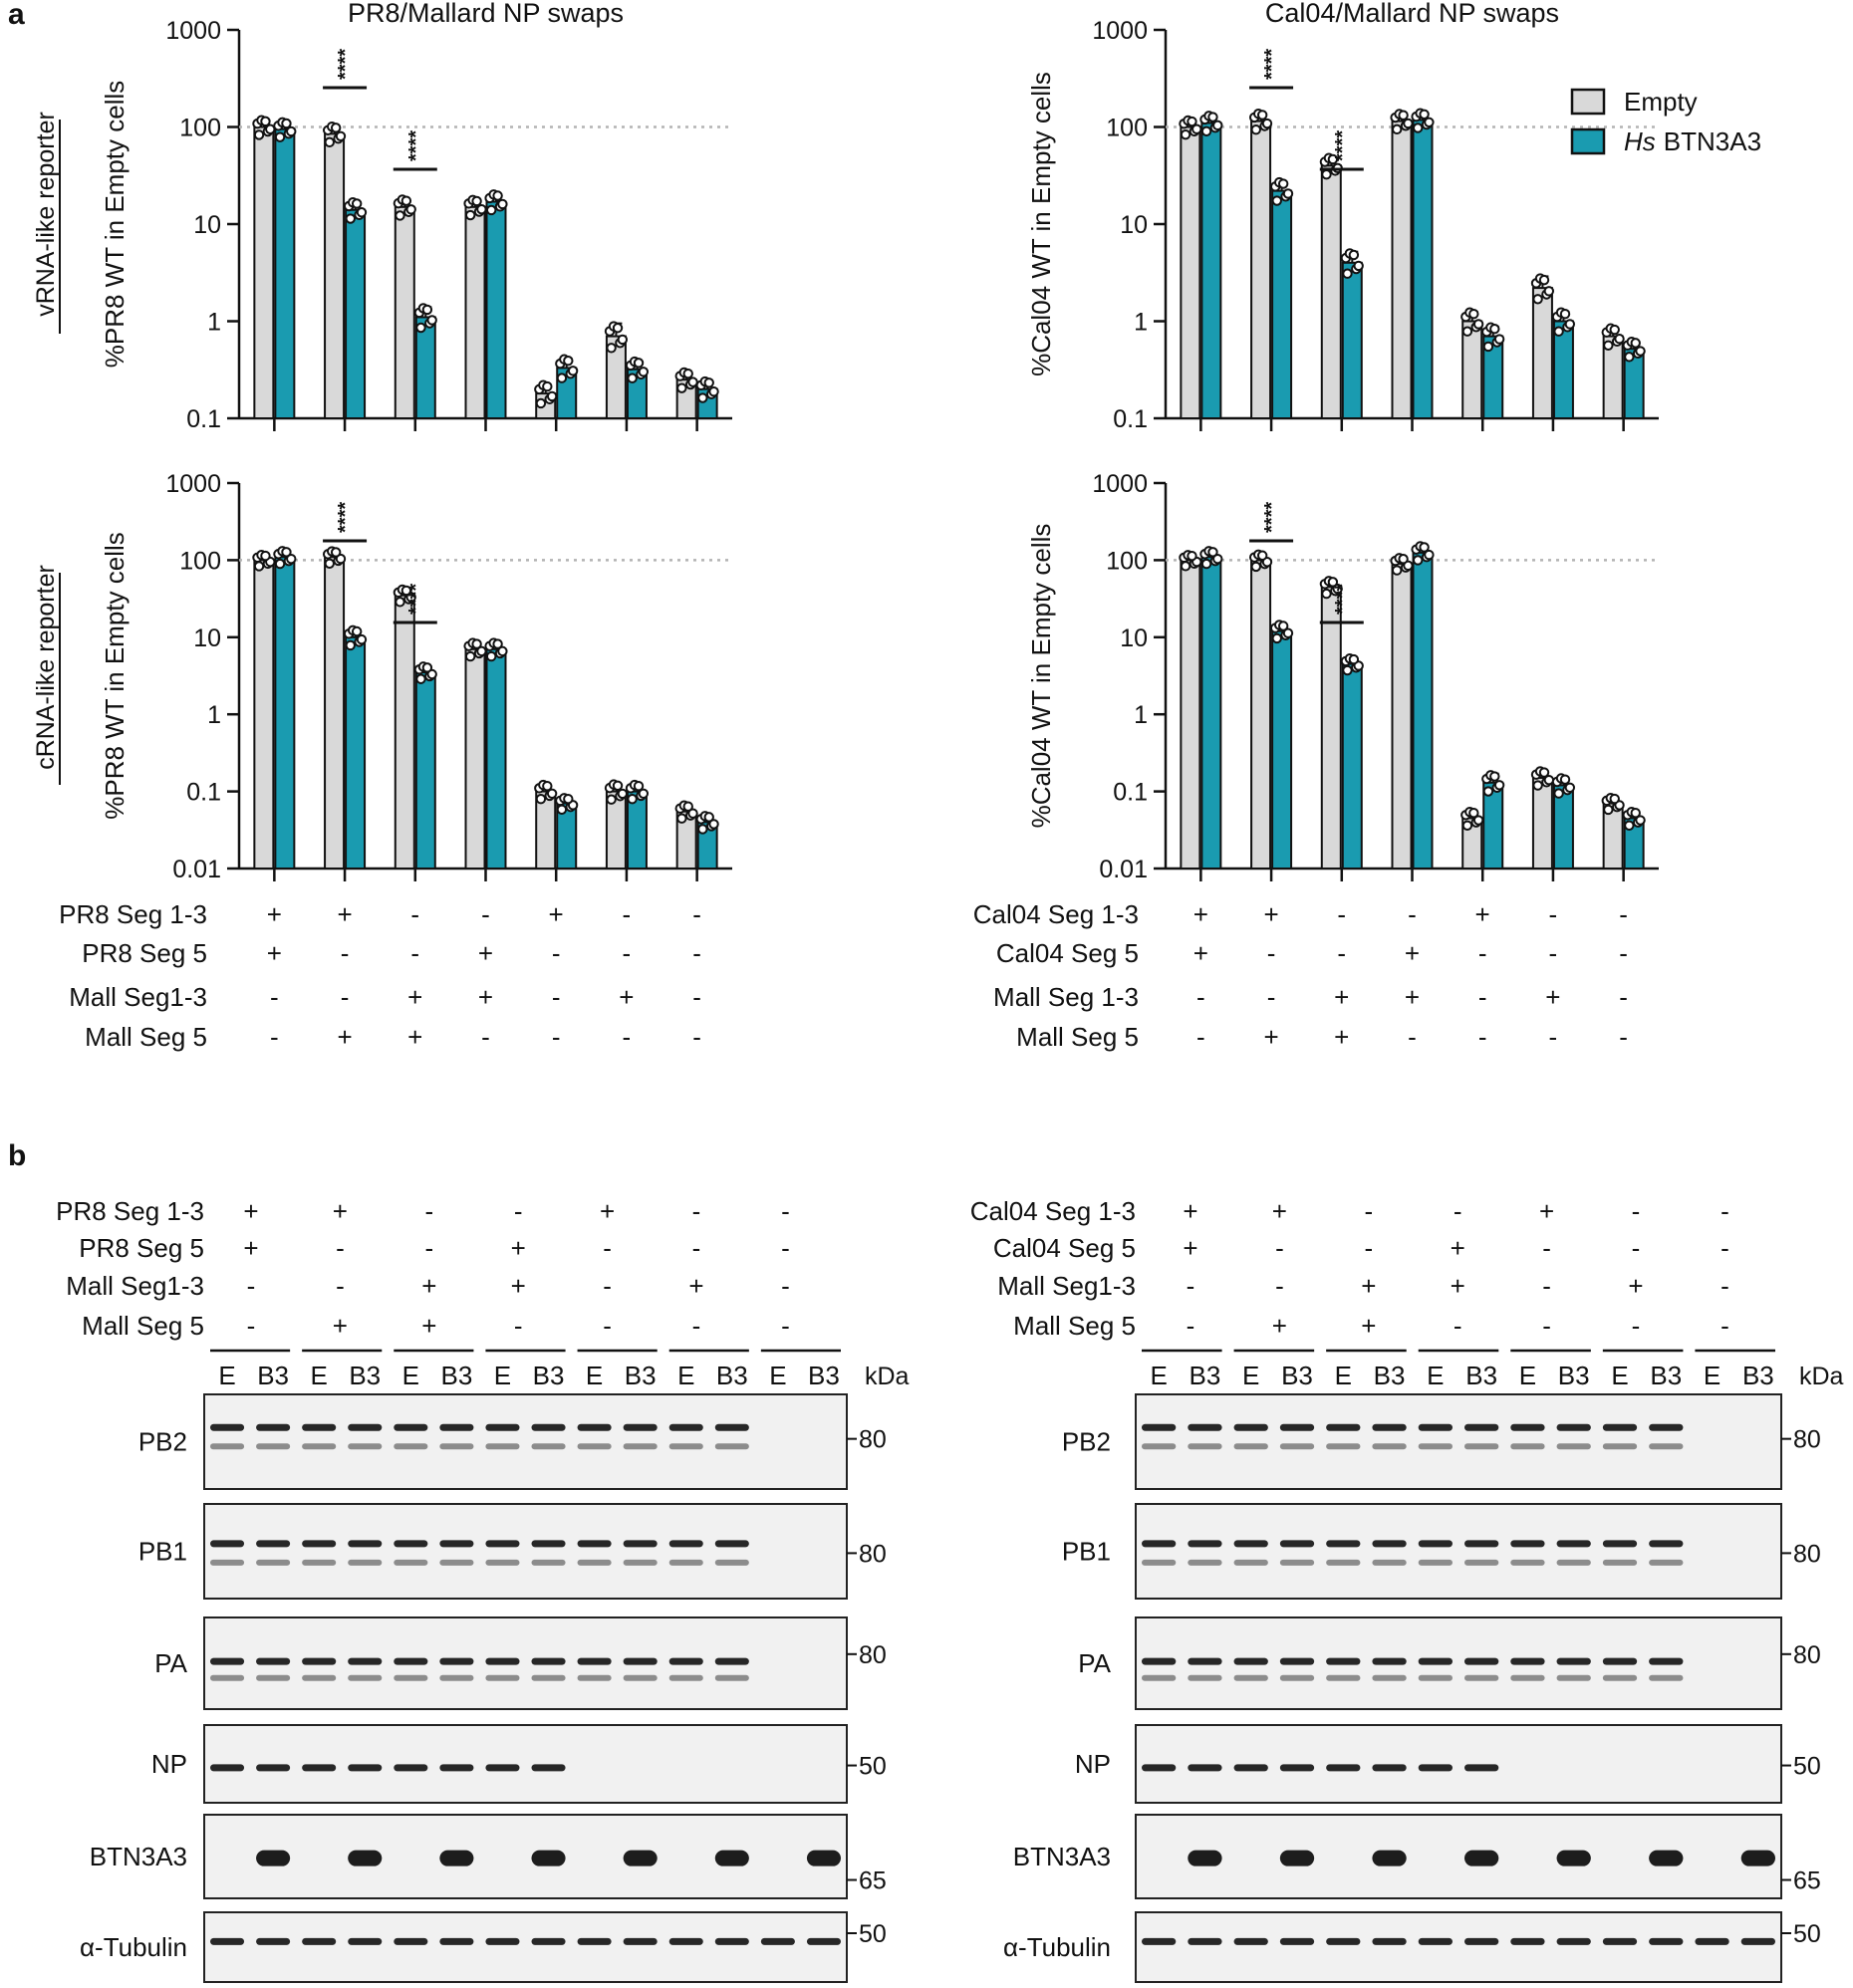 Image resolution: width=1853 pixels, height=1988 pixels. What do you see at coordinates (335, 713) in the screenshot?
I see `bar-empty` at bounding box center [335, 713].